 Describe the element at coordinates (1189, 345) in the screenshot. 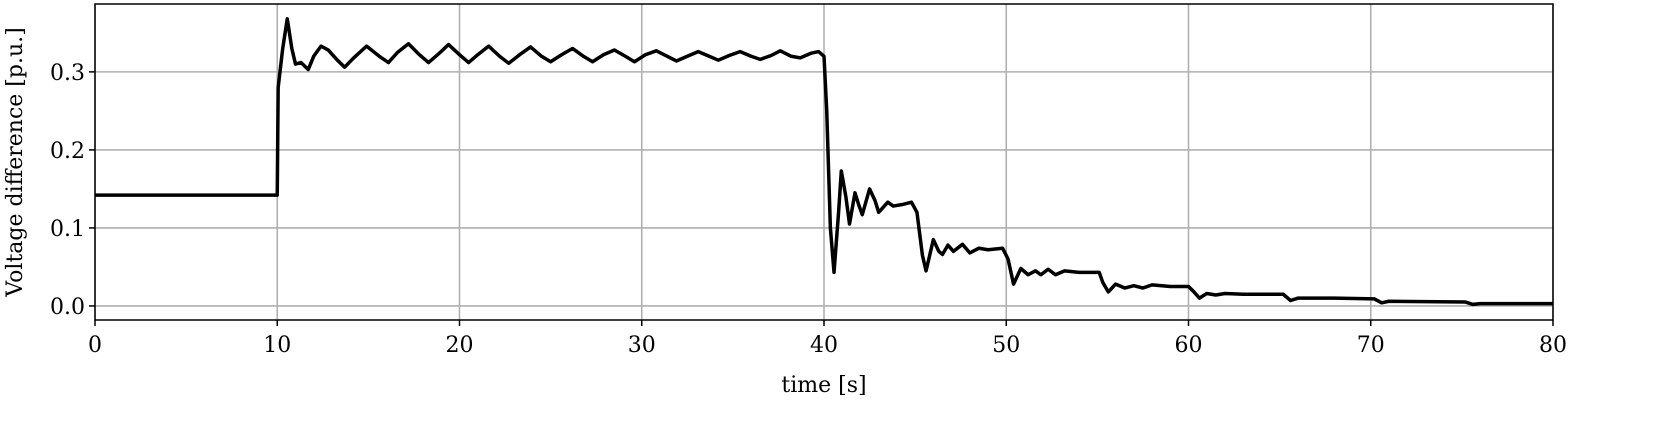

I see `x-tick-label: 60` at that location.